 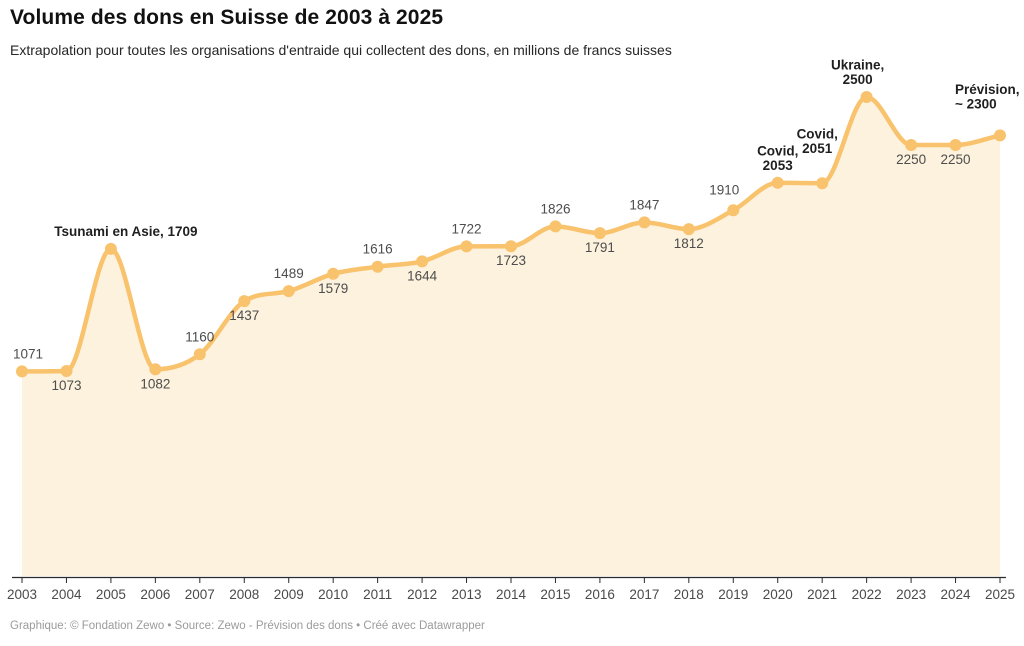 I want to click on data-point-label: 1489, so click(x=289, y=273).